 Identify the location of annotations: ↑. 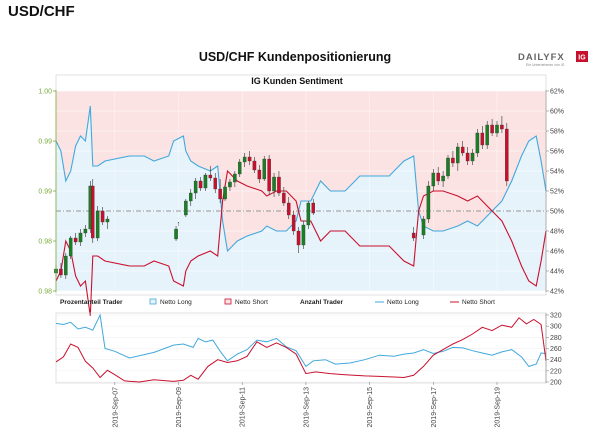
(179, 224).